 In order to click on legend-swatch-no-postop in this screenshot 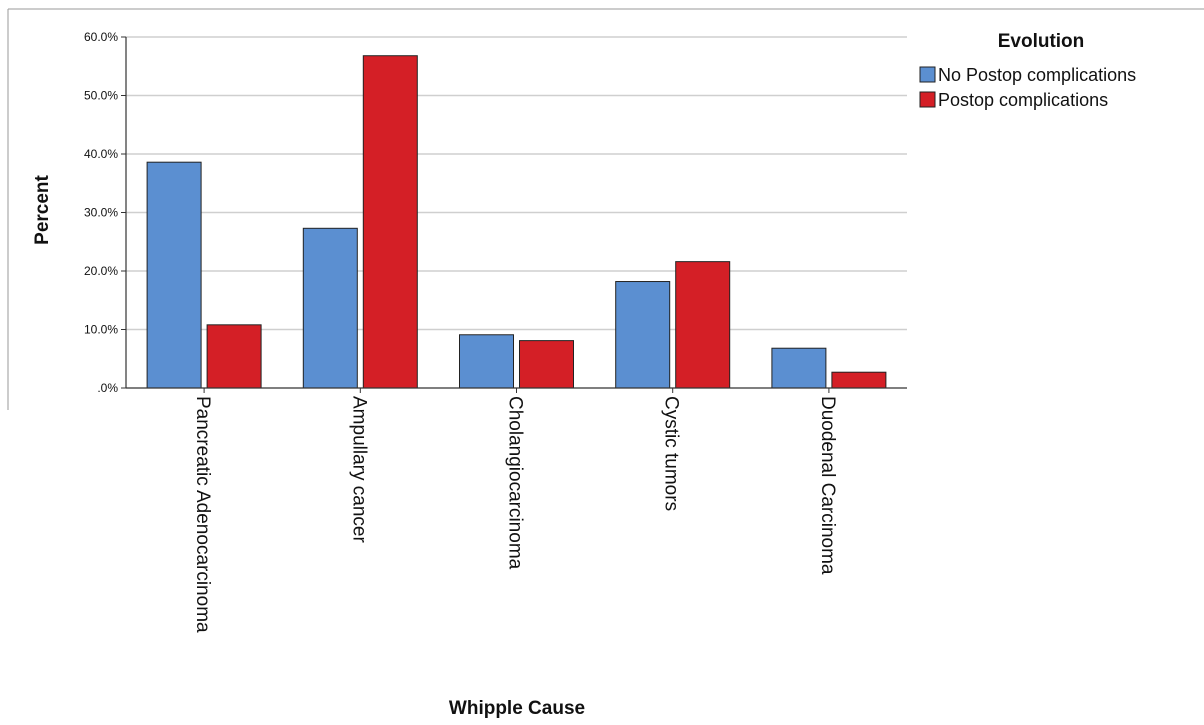, I will do `click(927, 74)`.